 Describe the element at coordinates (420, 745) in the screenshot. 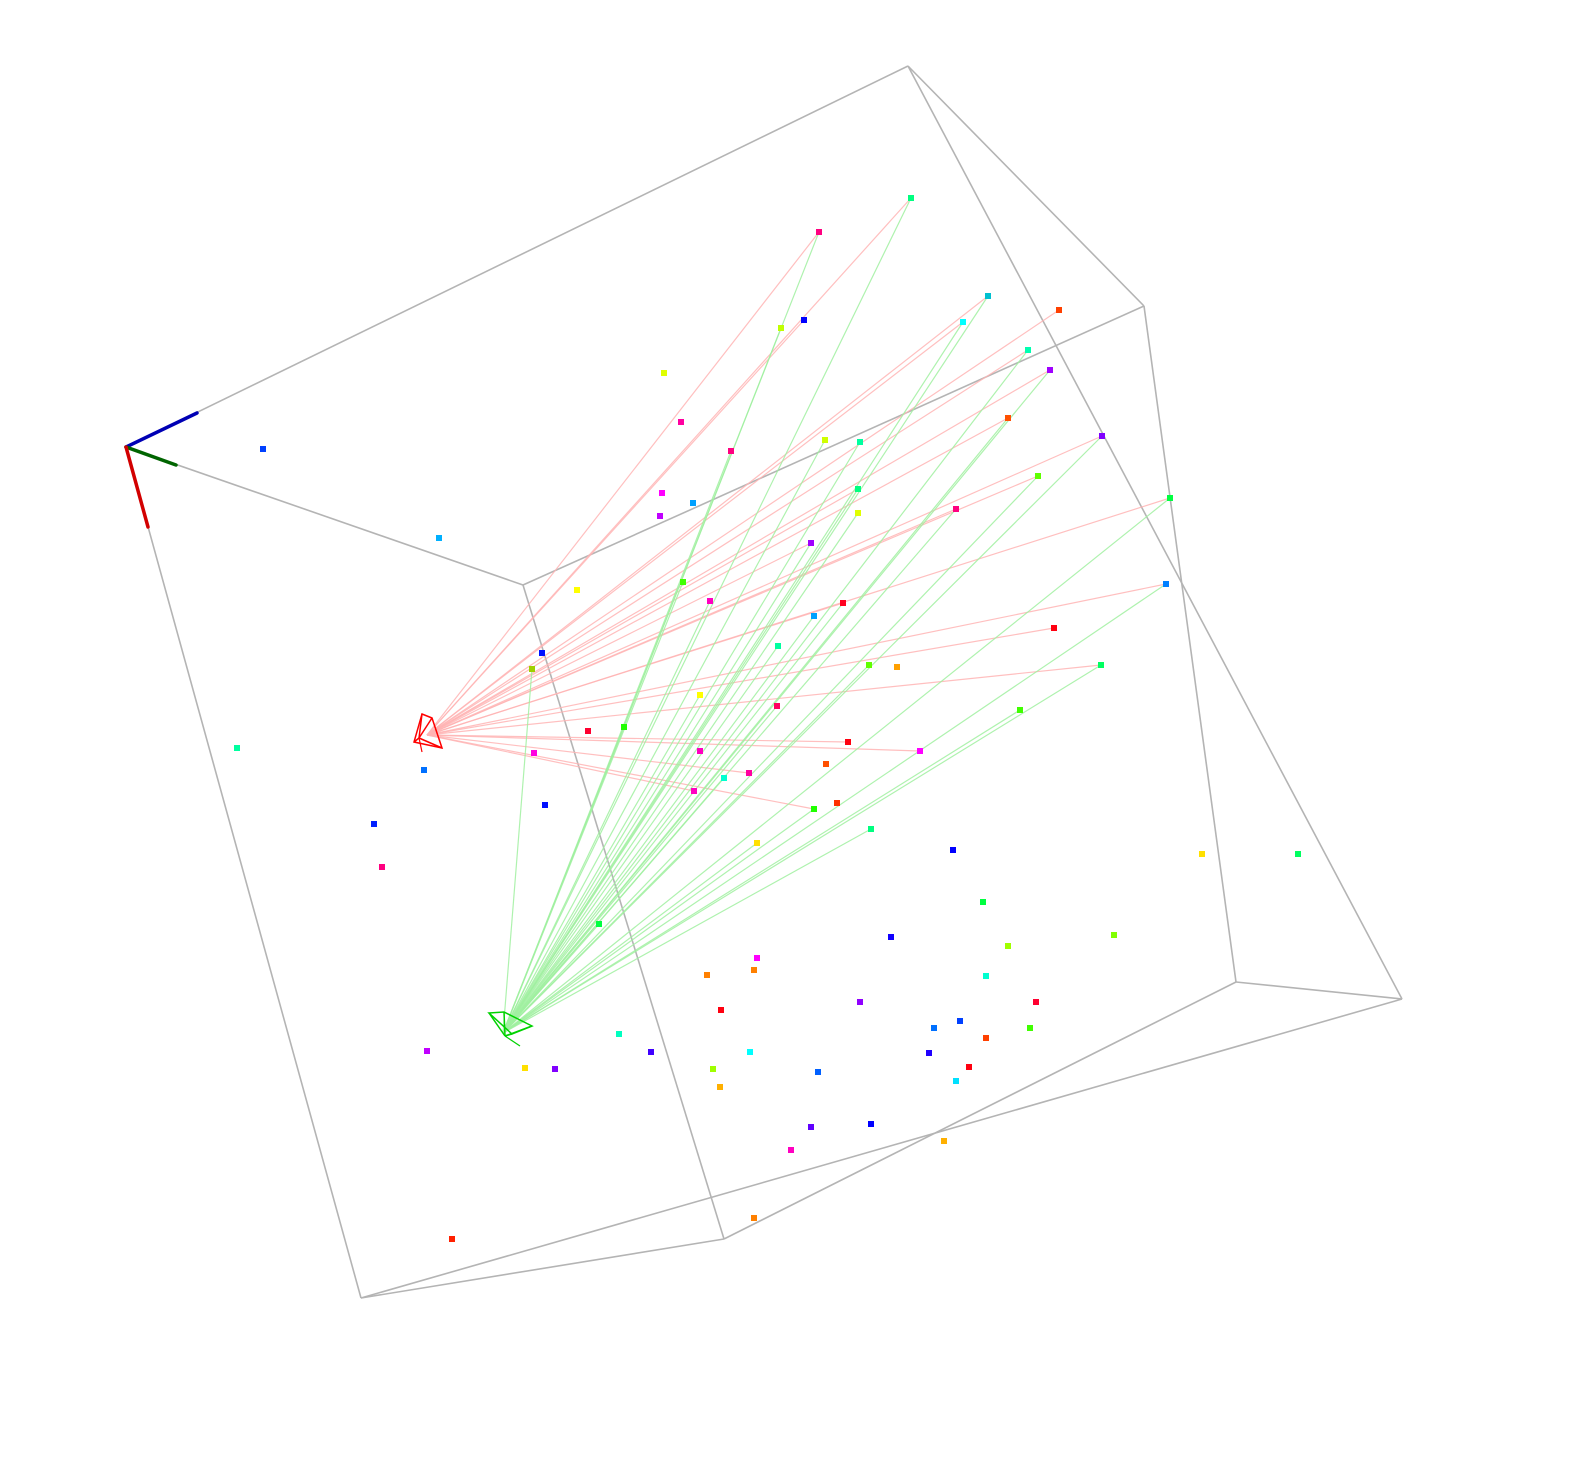

I see `camera-1-up-vector` at that location.